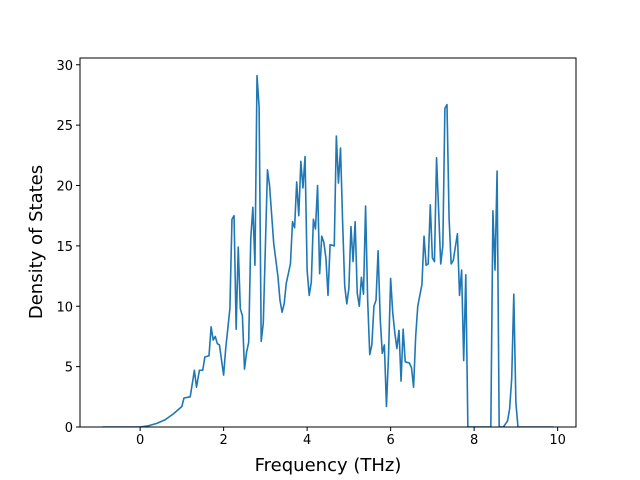  I want to click on y-tick-label: 15, so click(64, 247).